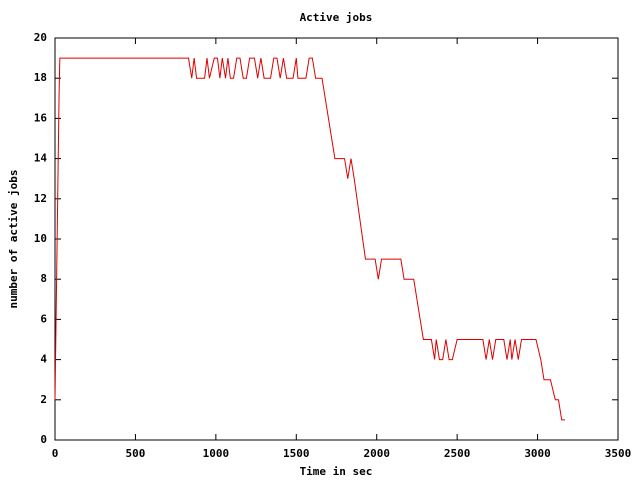 Image resolution: width=640 pixels, height=480 pixels. What do you see at coordinates (135, 453) in the screenshot?
I see `x-tick-label: 500` at bounding box center [135, 453].